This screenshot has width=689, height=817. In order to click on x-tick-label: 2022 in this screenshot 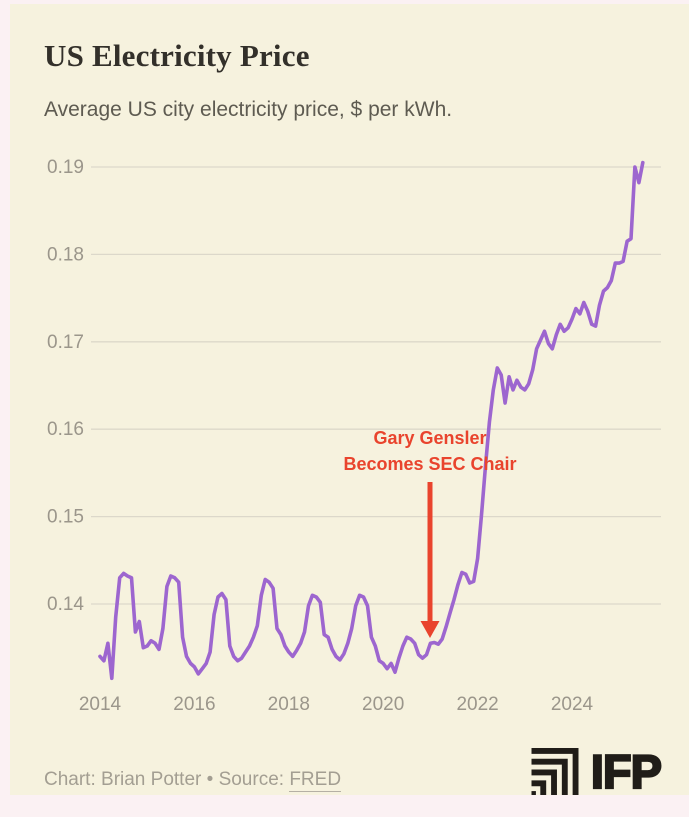, I will do `click(477, 704)`.